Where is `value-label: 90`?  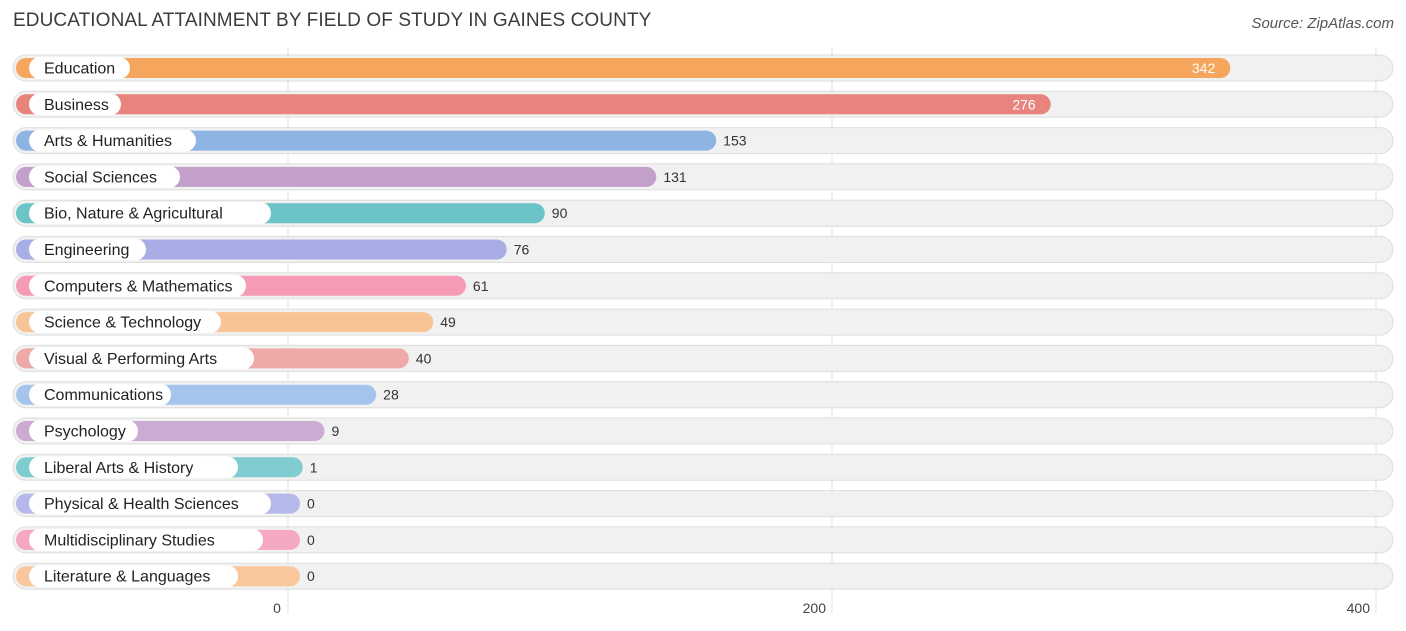
value-label: 90 is located at coordinates (560, 213).